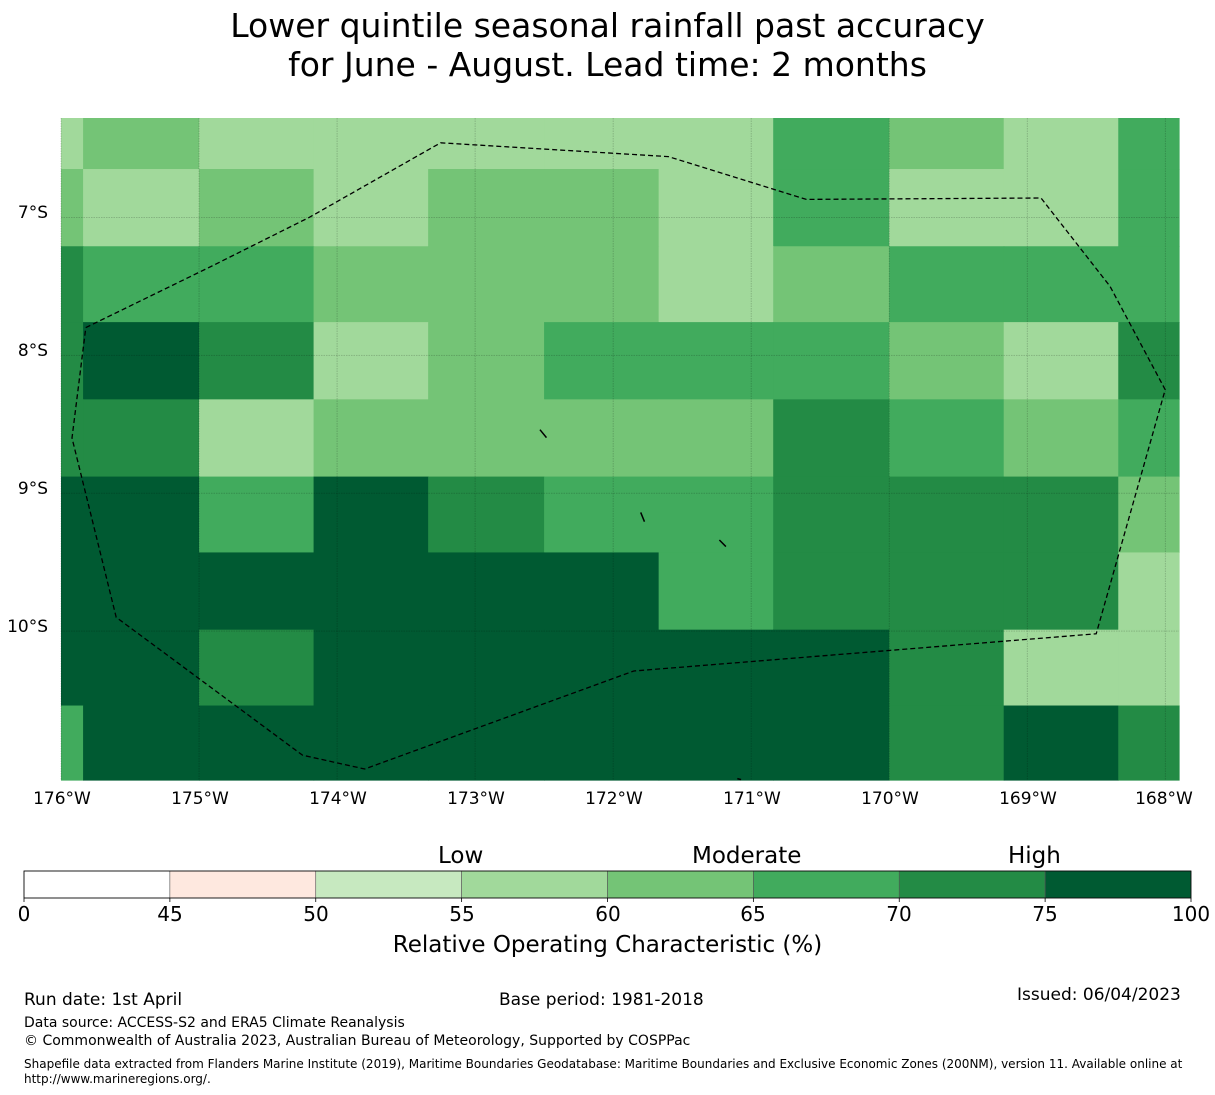 The height and width of the screenshot is (1095, 1215). What do you see at coordinates (476, 799) in the screenshot?
I see `lon-label-173w: 173°W` at bounding box center [476, 799].